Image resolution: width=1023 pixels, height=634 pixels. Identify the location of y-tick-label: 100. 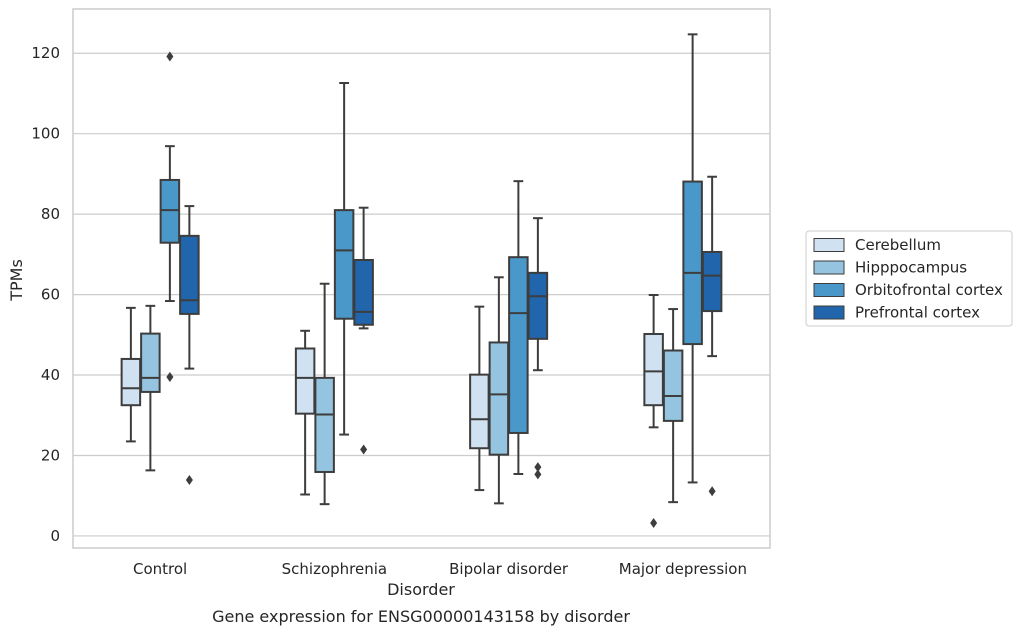
(45, 134).